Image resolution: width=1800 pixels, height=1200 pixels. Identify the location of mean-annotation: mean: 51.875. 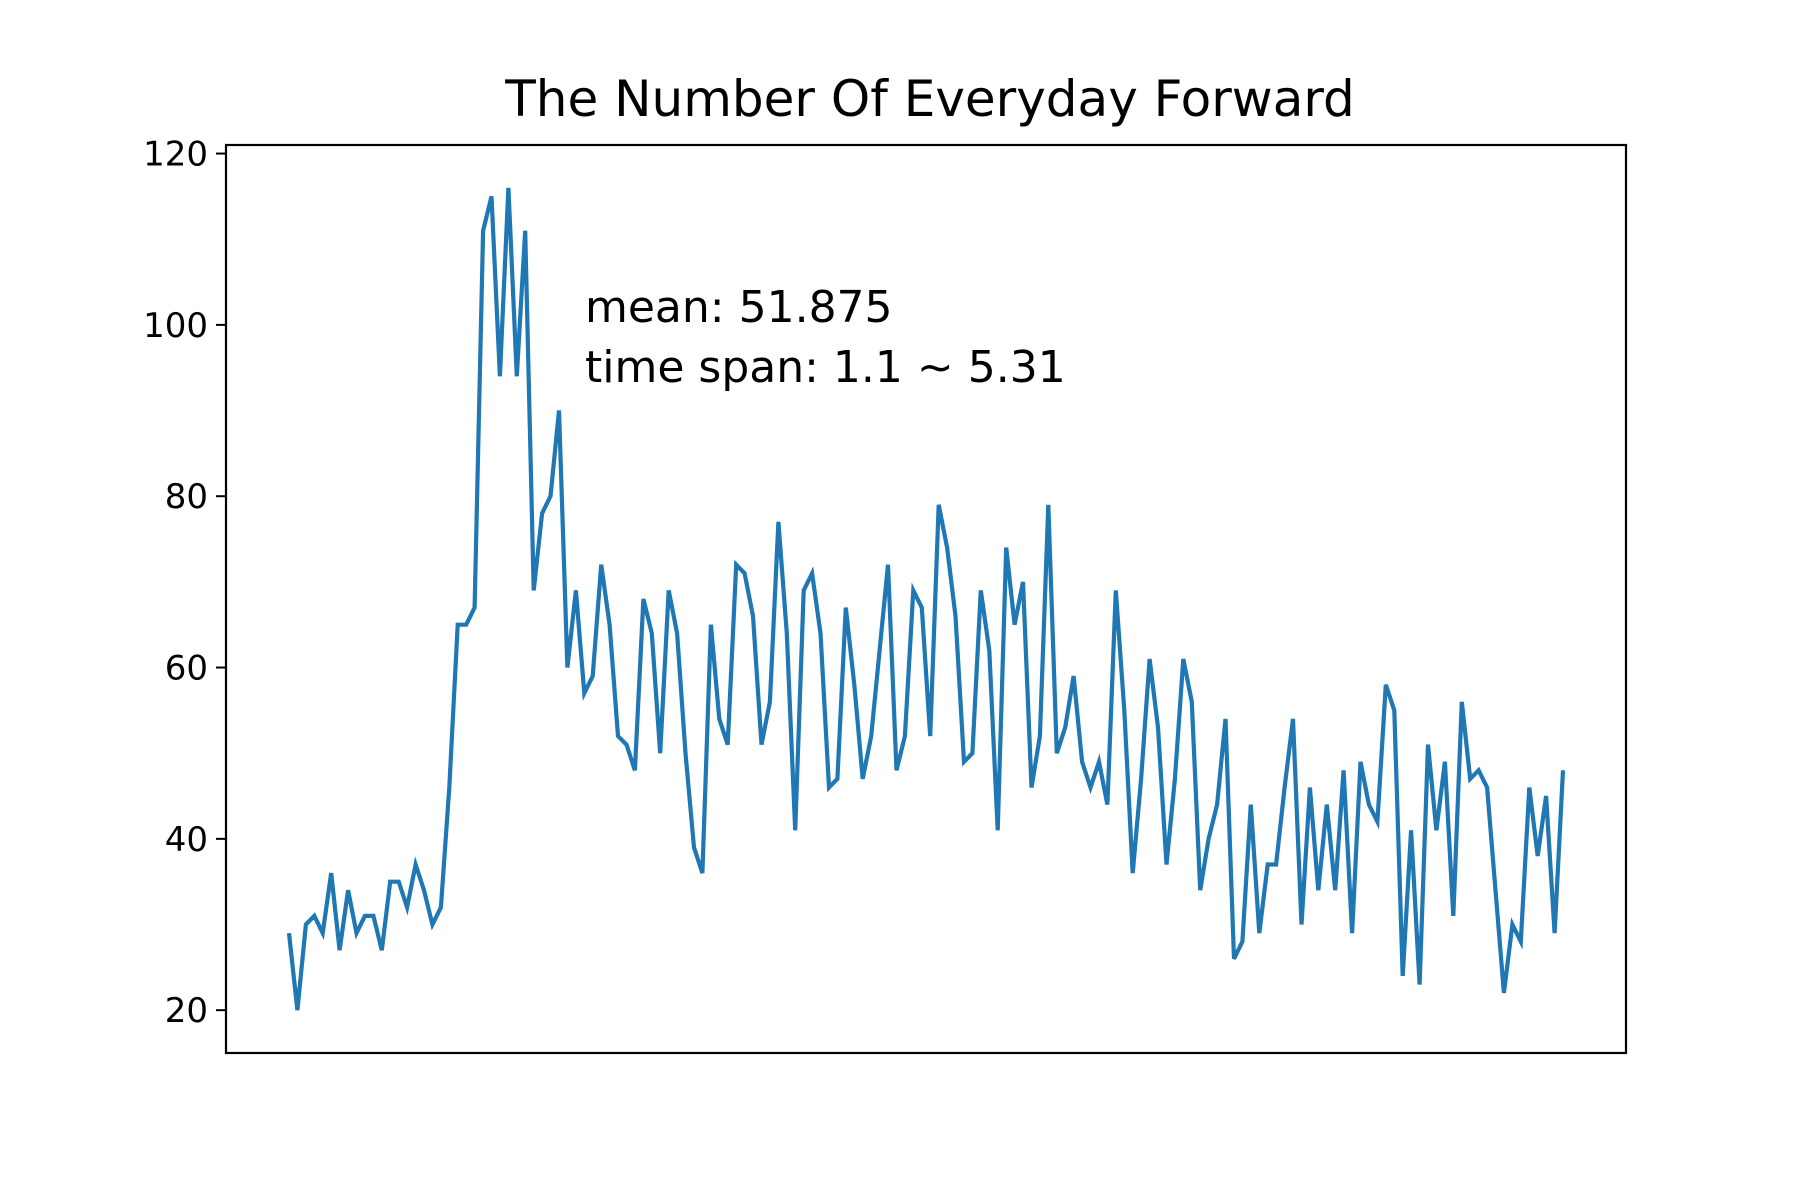
(739, 307).